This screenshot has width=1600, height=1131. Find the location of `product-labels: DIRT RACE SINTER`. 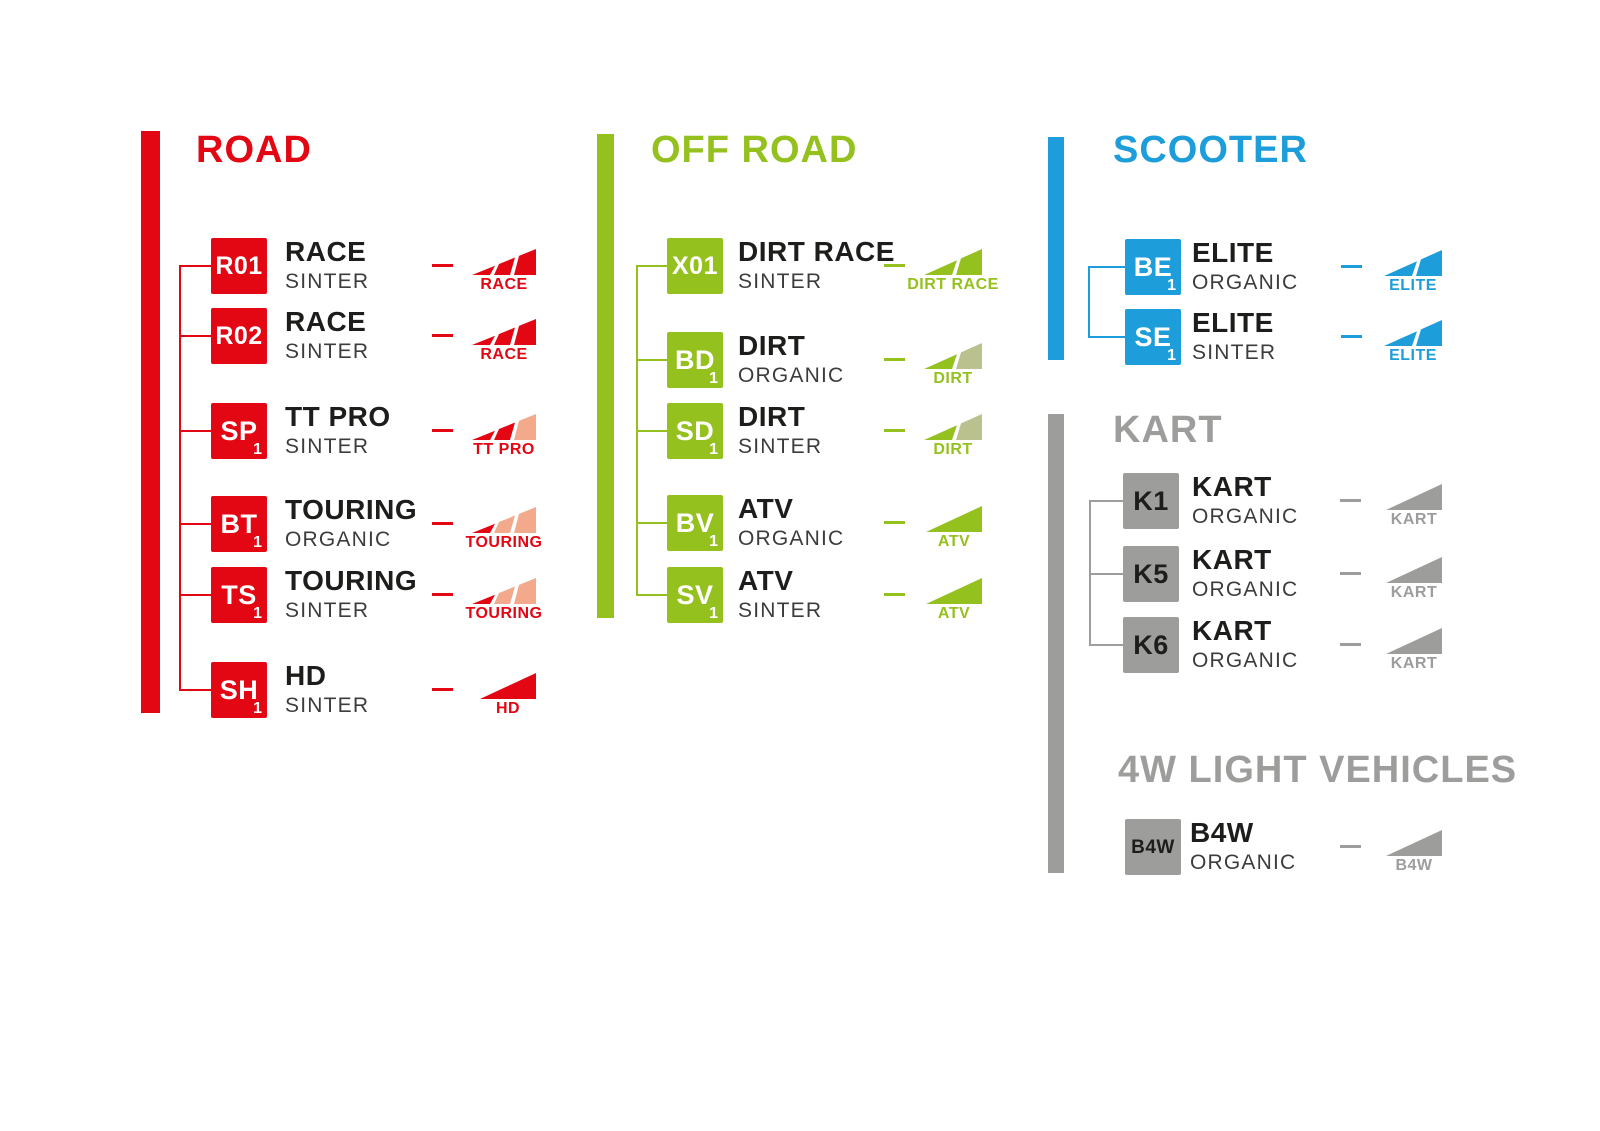

product-labels: DIRT RACE SINTER is located at coordinates (816, 266).